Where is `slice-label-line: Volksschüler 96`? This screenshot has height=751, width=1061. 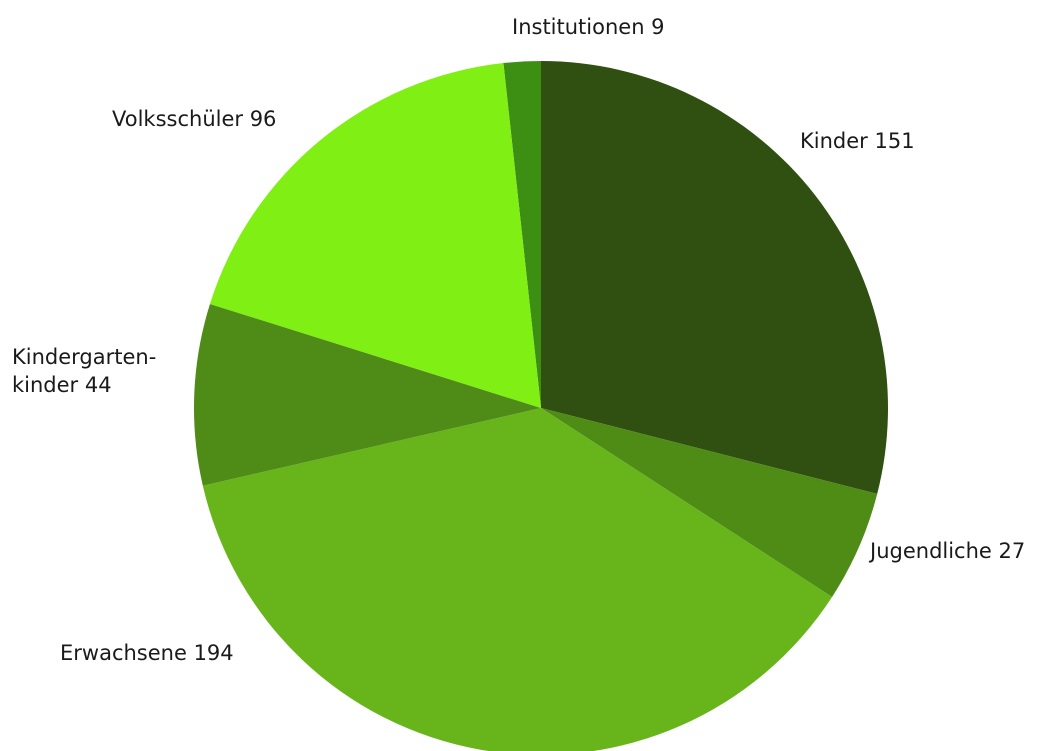 slice-label-line: Volksschüler 96 is located at coordinates (194, 119).